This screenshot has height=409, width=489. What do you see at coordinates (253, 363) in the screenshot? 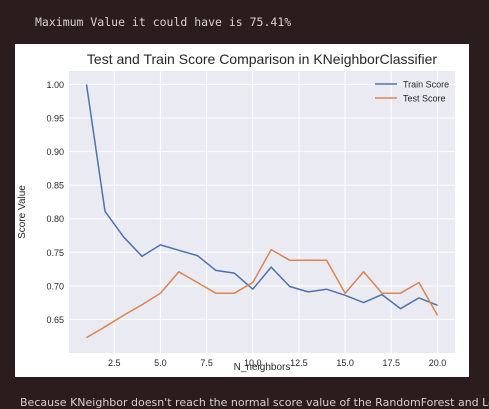
I see `x-tick-label: 10.0` at bounding box center [253, 363].